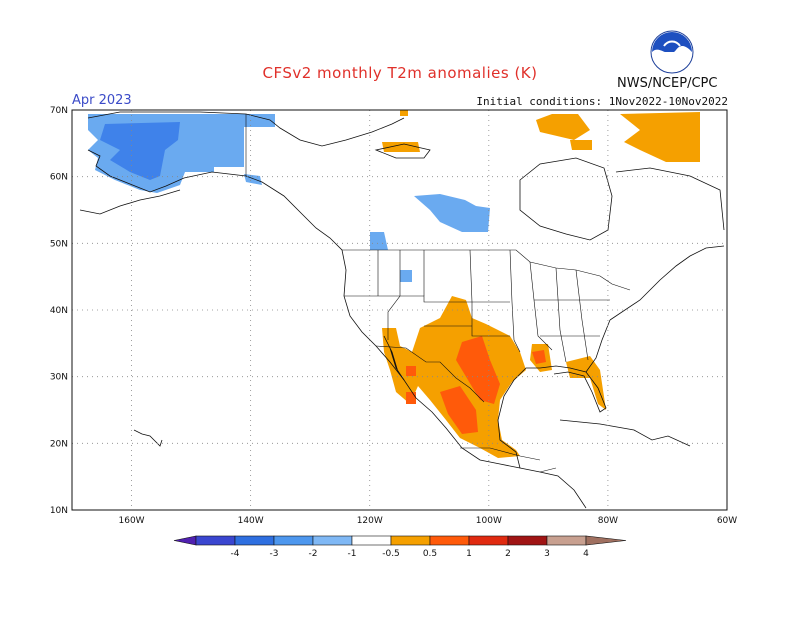  What do you see at coordinates (59, 178) in the screenshot?
I see `lat-tick-label: 60N` at bounding box center [59, 178].